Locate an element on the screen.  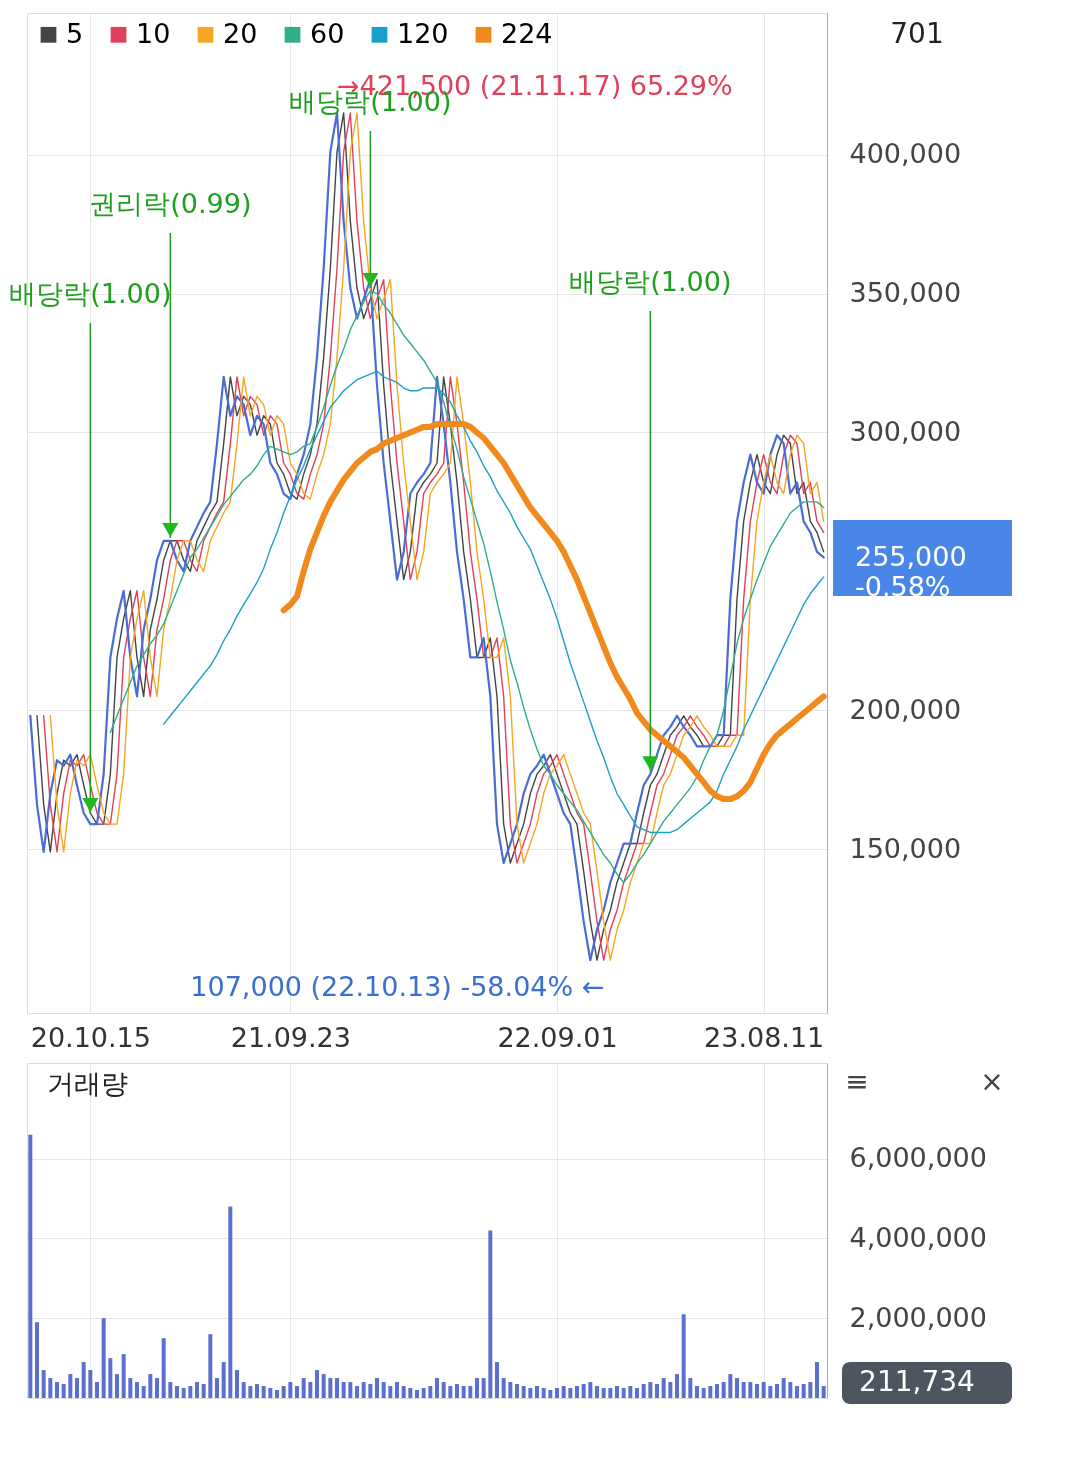
x-tick-label: 21.09.23 is located at coordinates (290, 1037).